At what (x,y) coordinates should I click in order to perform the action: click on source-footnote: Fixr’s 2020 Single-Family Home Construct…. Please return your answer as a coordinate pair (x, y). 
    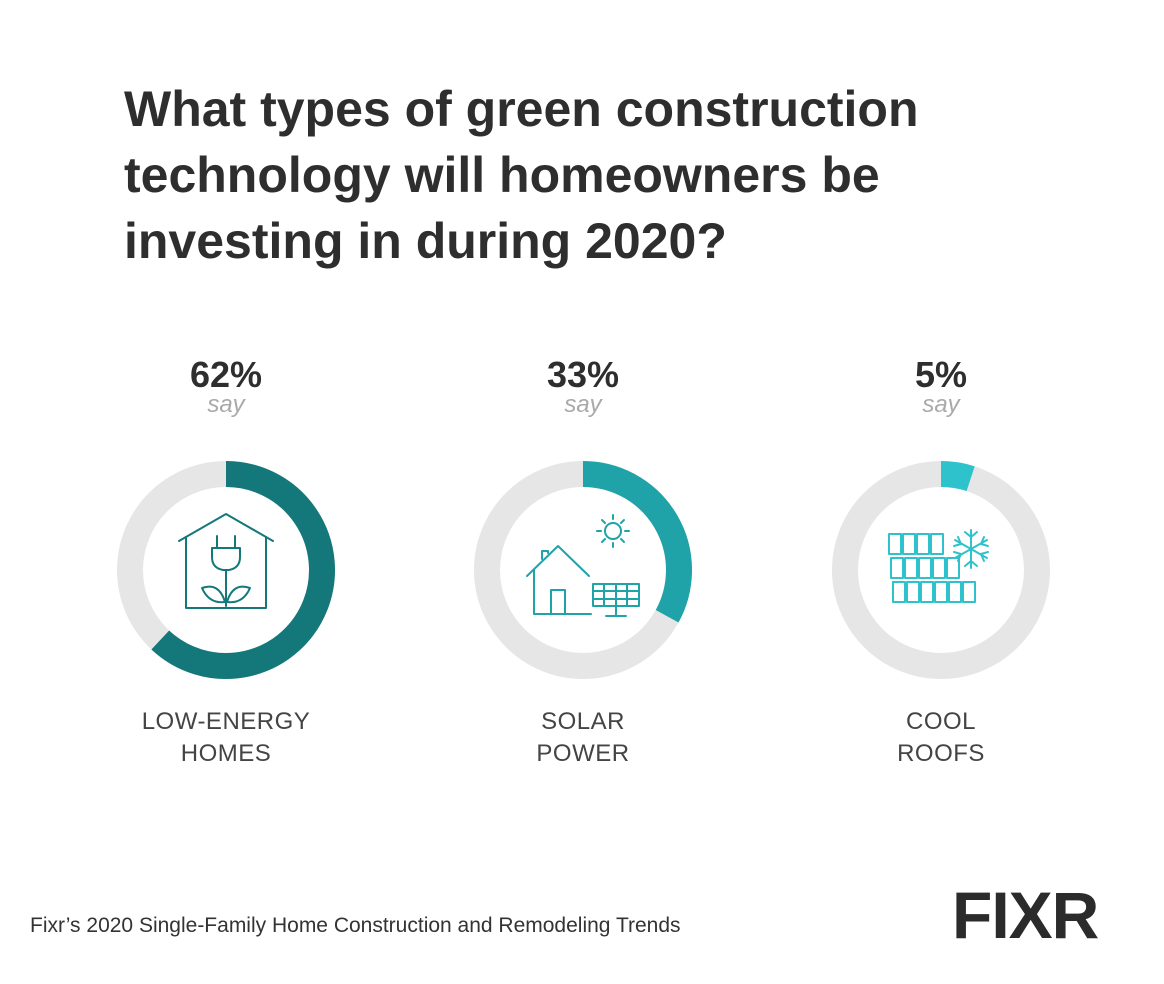
    Looking at the image, I should click on (355, 925).